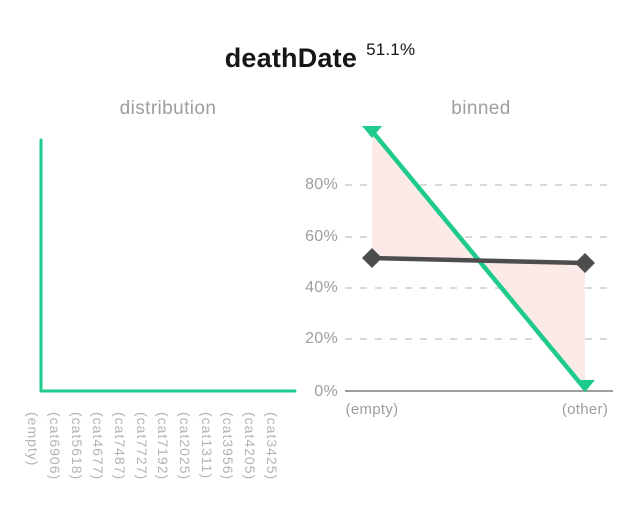  I want to click on dist-cat-label: (cat4205), so click(250, 446).